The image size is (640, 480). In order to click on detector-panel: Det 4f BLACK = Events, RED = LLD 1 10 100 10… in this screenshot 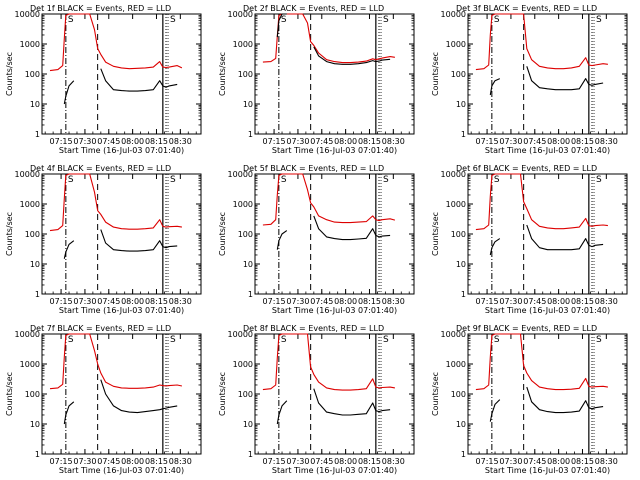, I will do `click(103, 239)`.